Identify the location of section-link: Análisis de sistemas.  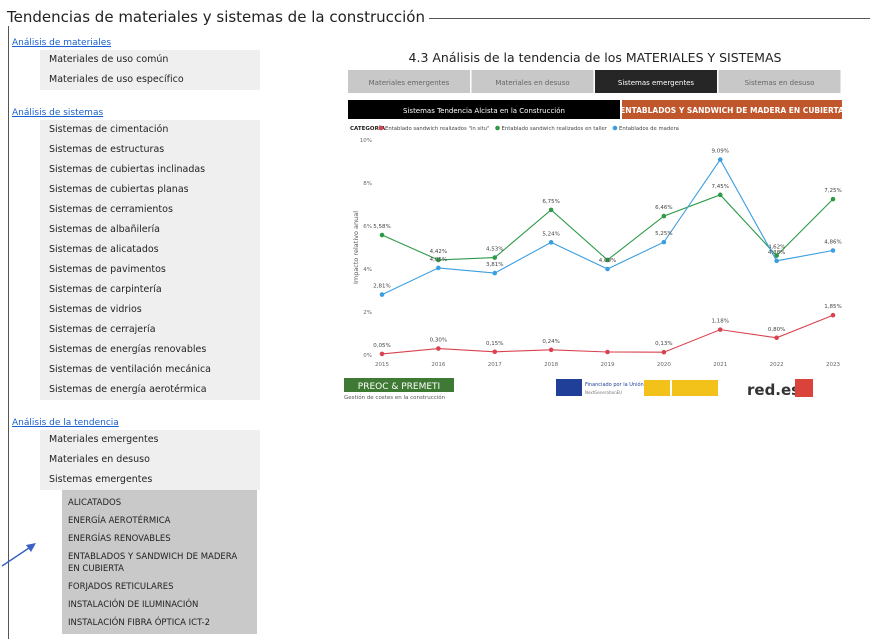
(58, 113).